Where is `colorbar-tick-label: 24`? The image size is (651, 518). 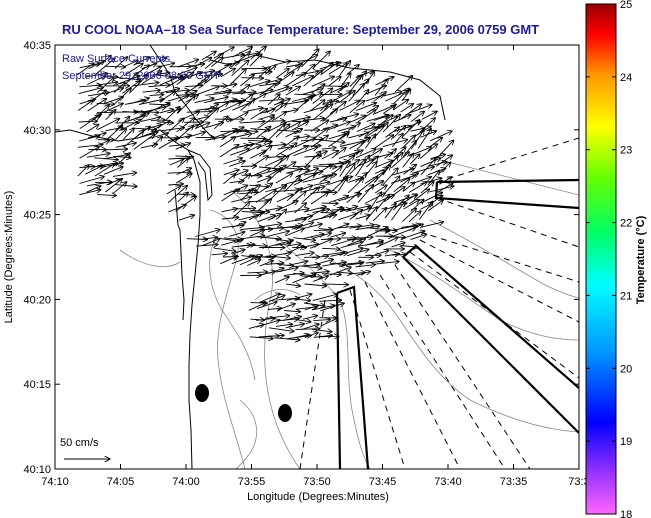 colorbar-tick-label: 24 is located at coordinates (626, 78).